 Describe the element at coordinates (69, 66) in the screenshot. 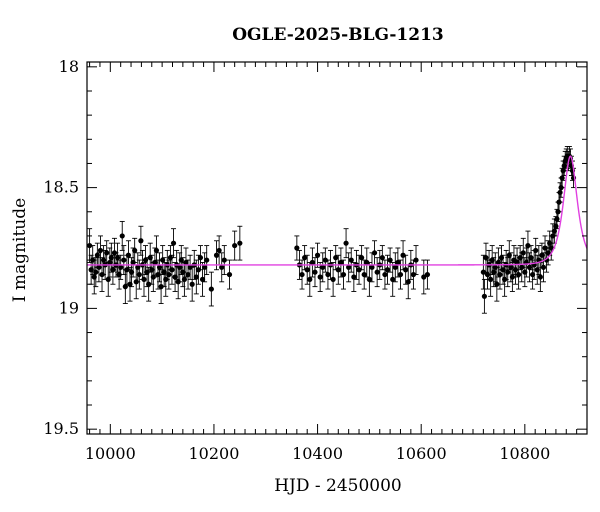

I see `y-tick-label: 18` at that location.